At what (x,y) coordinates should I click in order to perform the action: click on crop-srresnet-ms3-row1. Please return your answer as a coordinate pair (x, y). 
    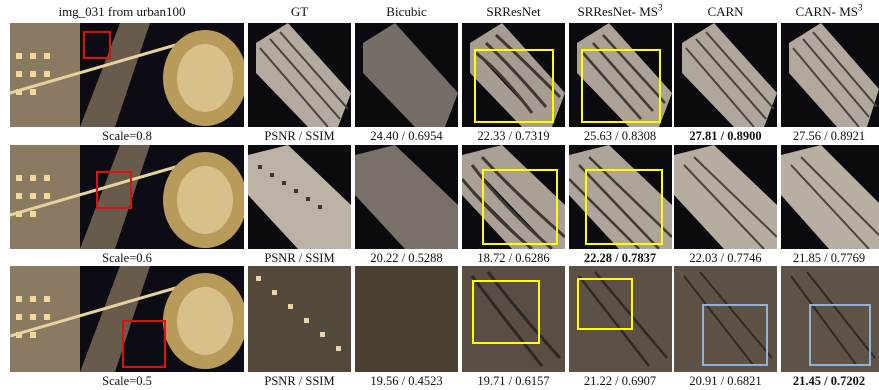
    Looking at the image, I should click on (620, 75).